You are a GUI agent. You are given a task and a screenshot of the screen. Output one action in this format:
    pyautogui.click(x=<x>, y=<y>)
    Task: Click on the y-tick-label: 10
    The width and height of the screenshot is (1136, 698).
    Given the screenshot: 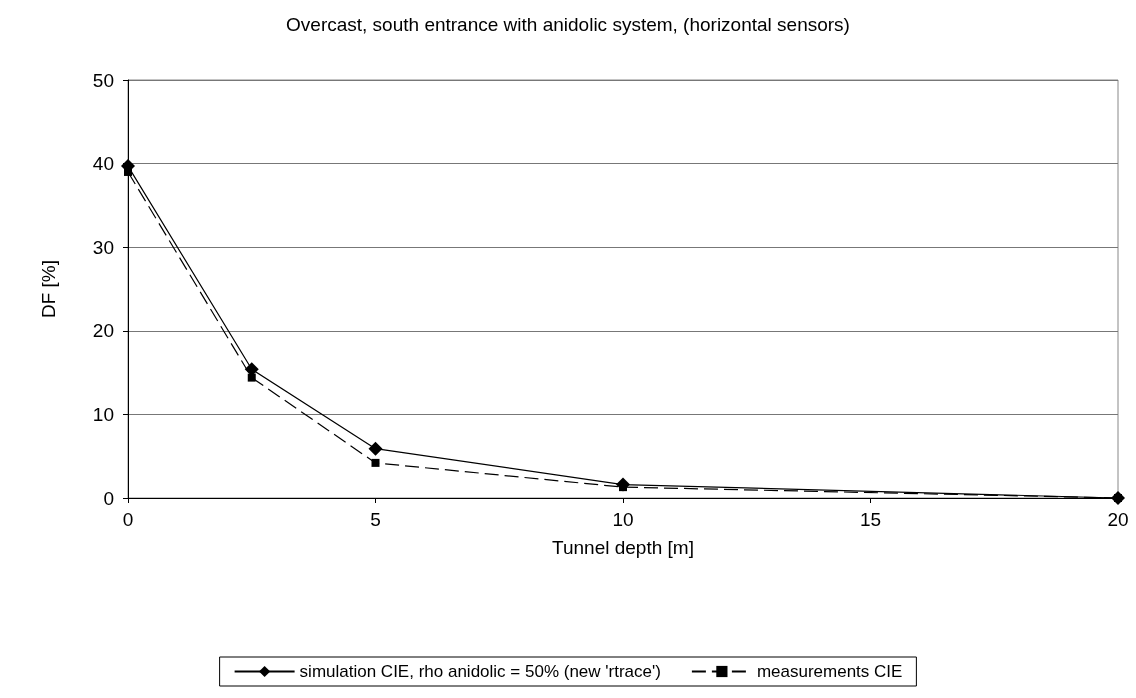 What is the action you would take?
    pyautogui.click(x=103, y=414)
    